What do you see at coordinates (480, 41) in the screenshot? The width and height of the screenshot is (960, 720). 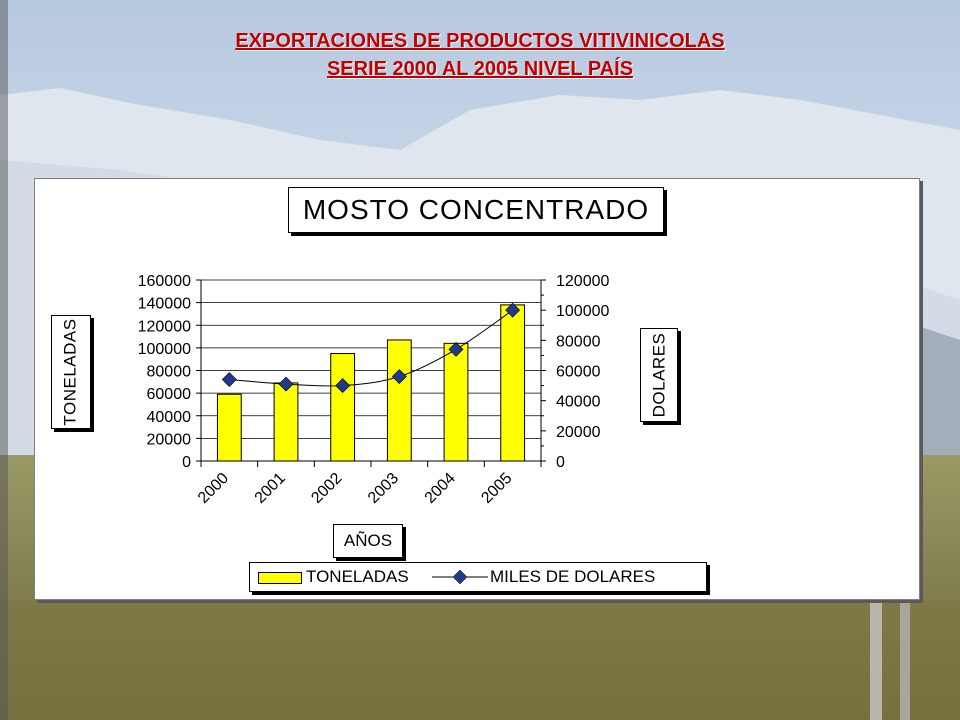 I see `heading-title: EXPORTACIONES DE PRODUCTOS VITIVINICOLAS` at bounding box center [480, 41].